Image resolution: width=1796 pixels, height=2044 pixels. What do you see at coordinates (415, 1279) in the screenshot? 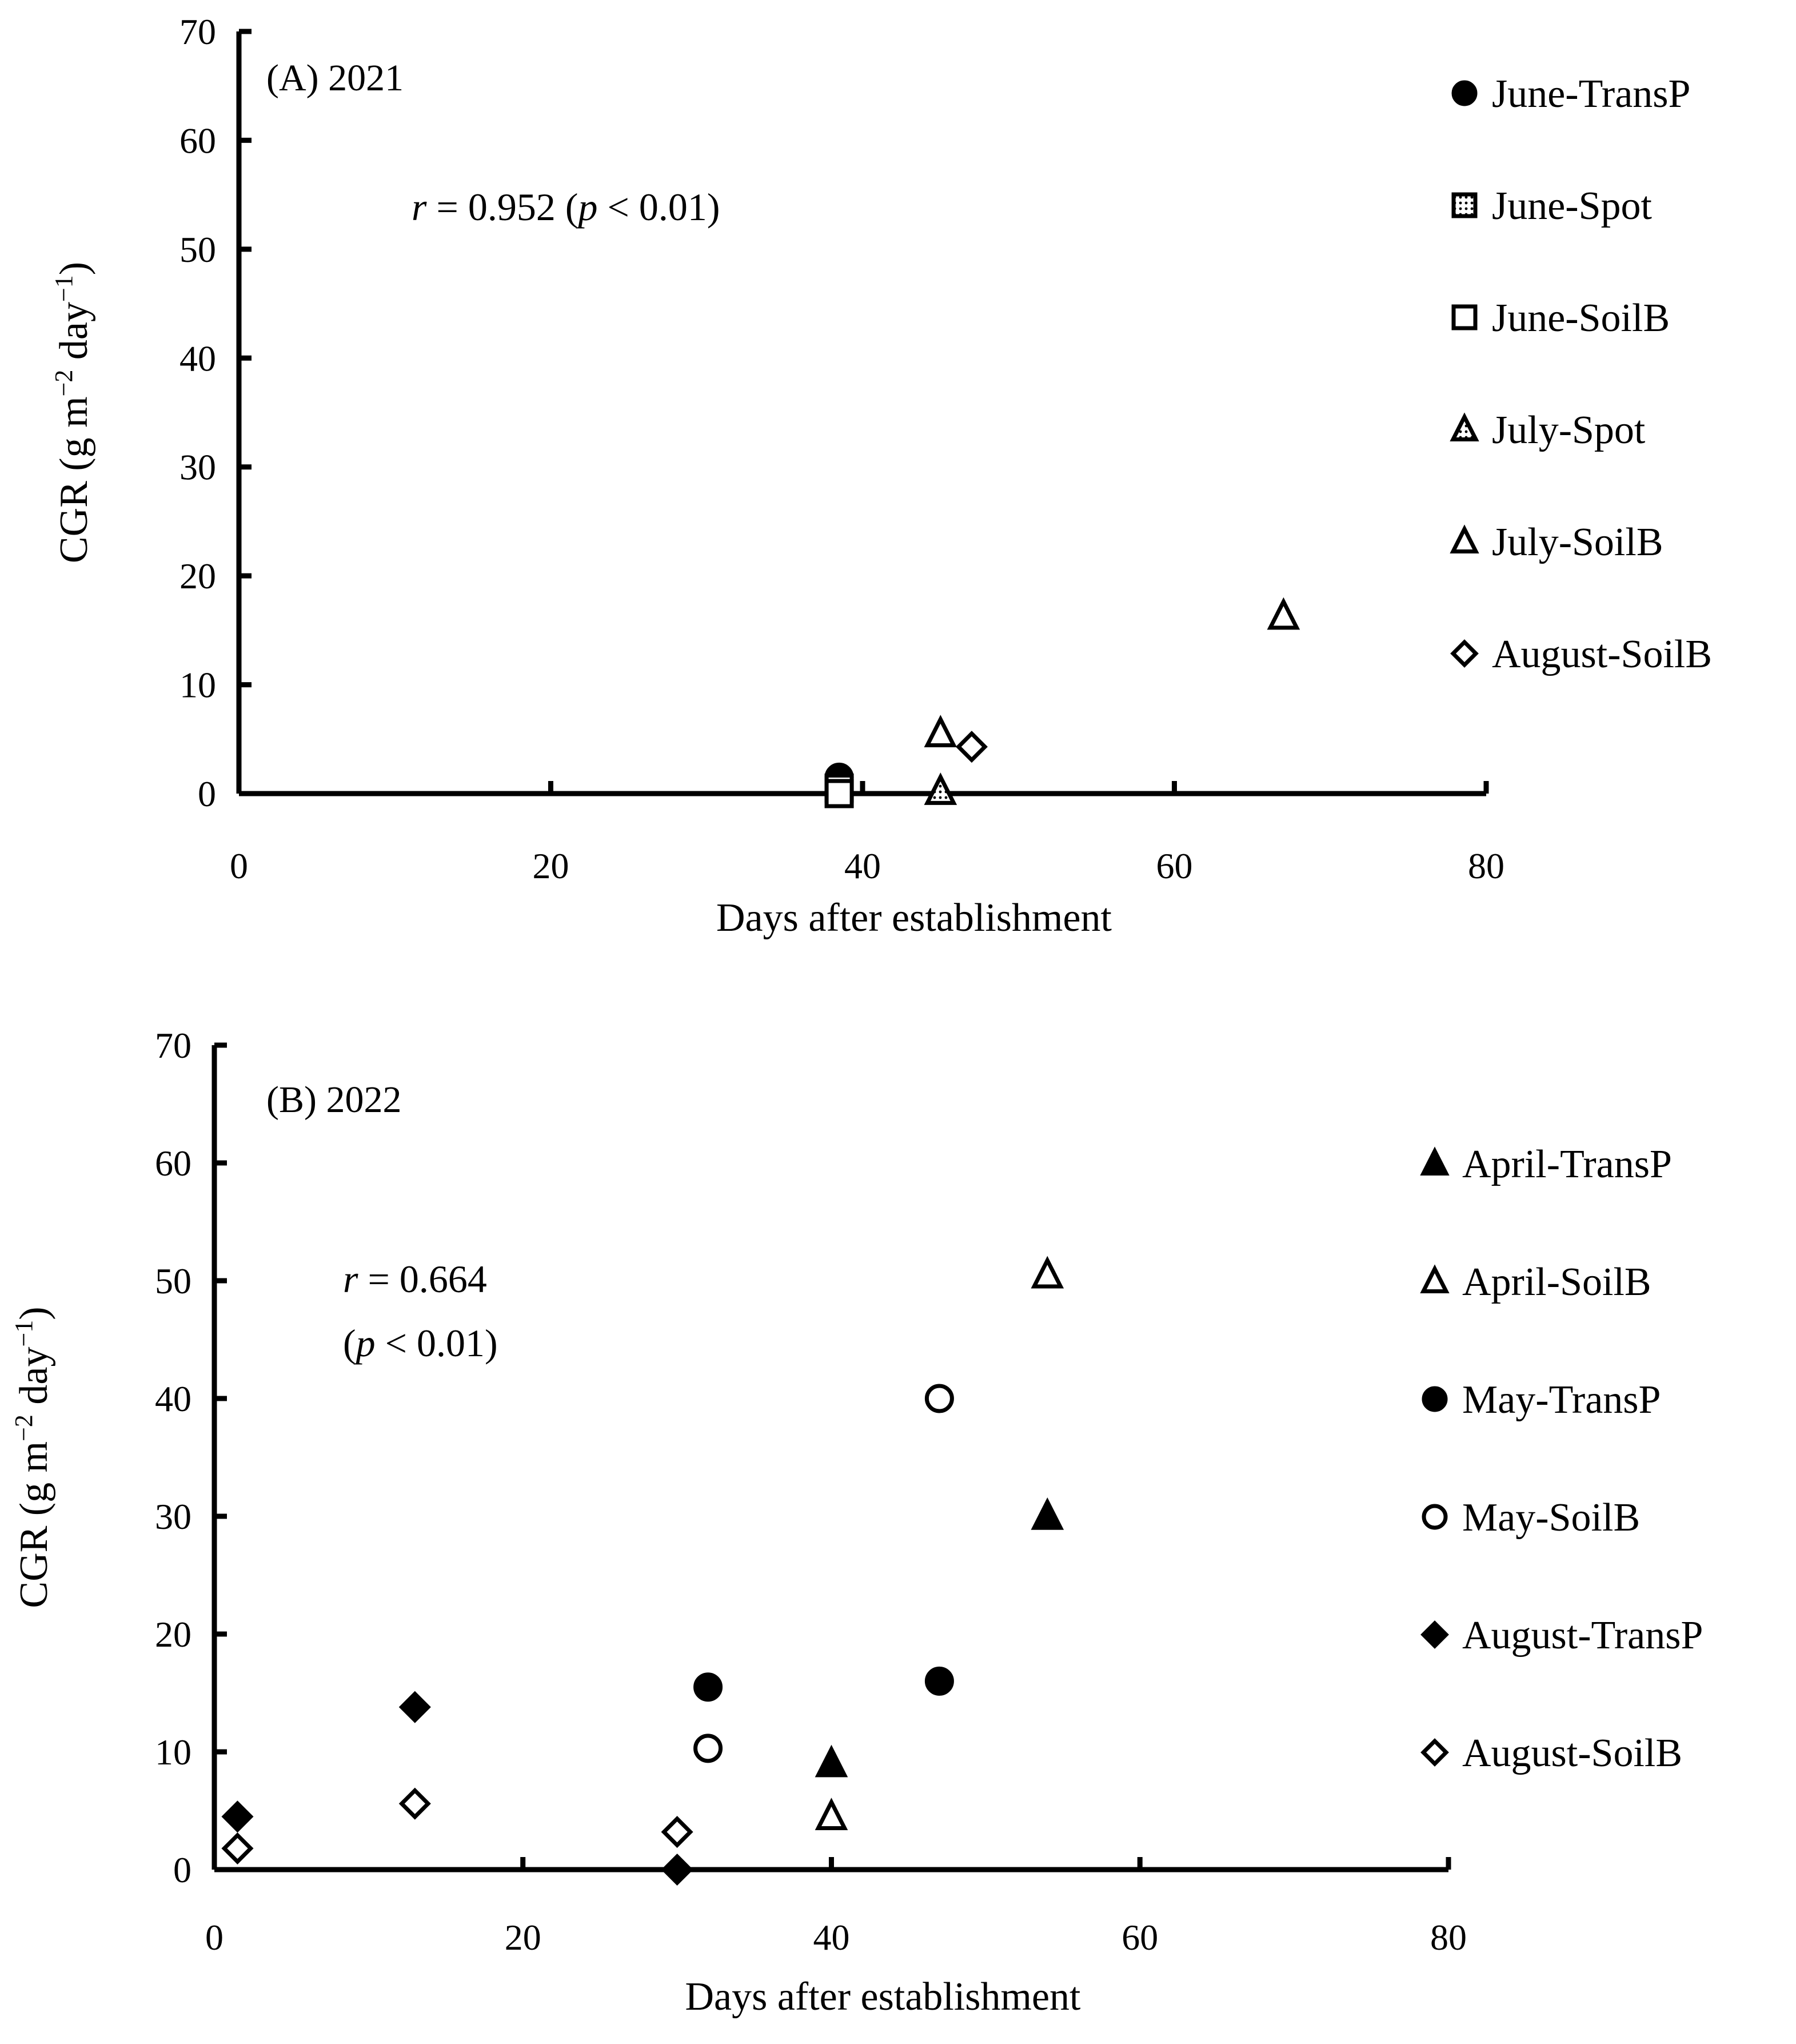
I see `correlation-annotation: r = 0.664` at bounding box center [415, 1279].